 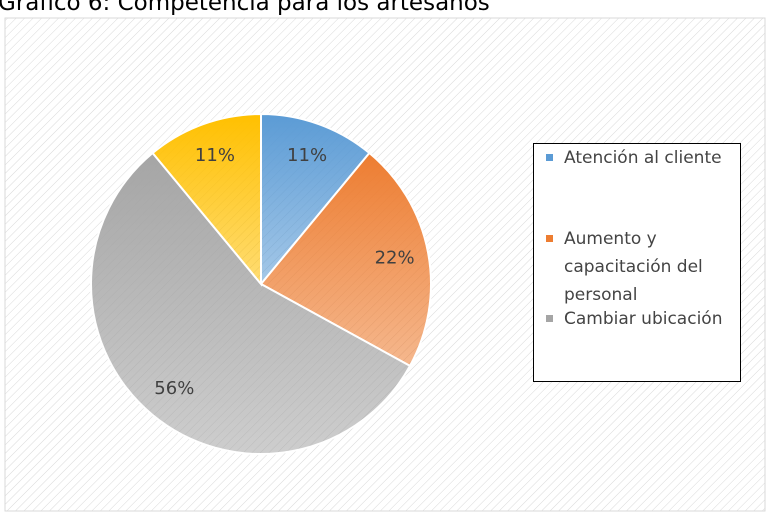 What do you see at coordinates (643, 158) in the screenshot?
I see `legend-label: Atención al cliente` at bounding box center [643, 158].